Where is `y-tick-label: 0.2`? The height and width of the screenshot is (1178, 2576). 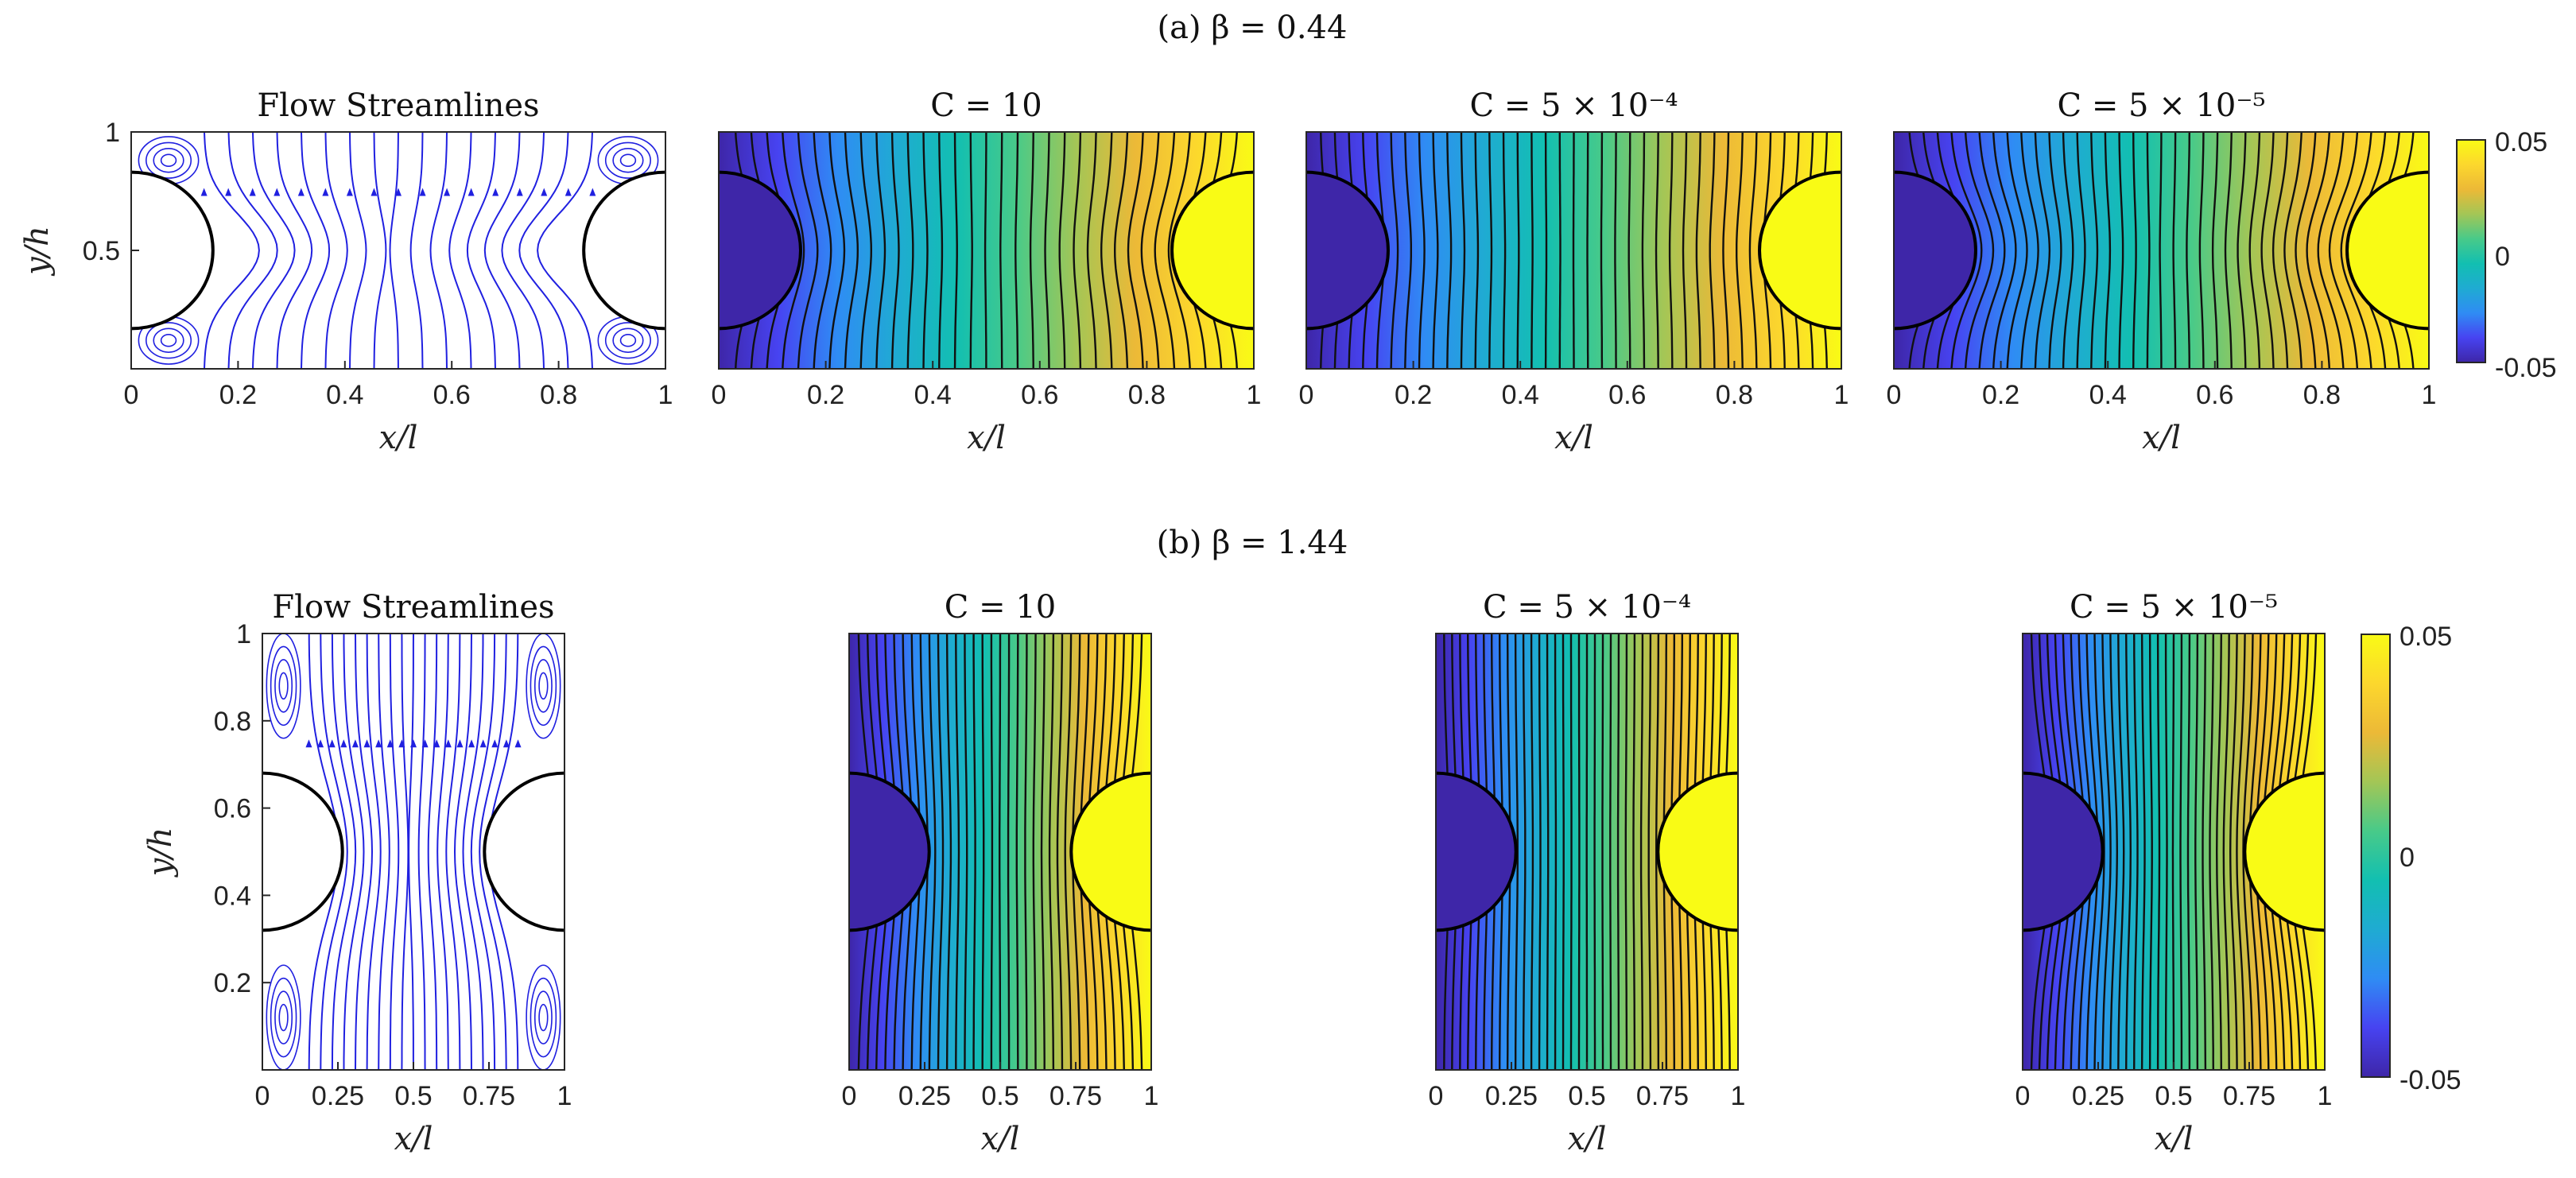
y-tick-label: 0.2 is located at coordinates (232, 983).